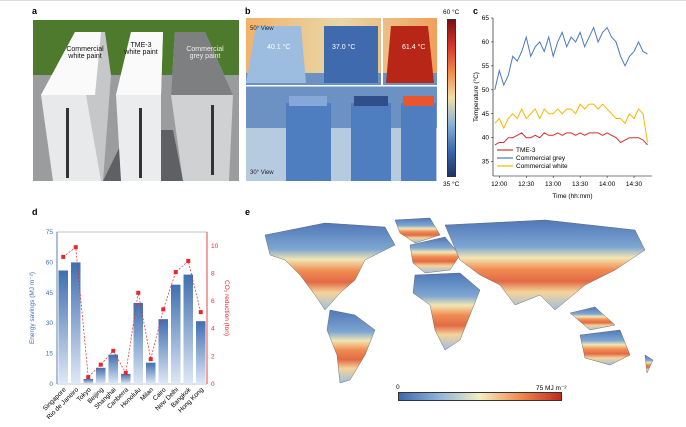 The image size is (686, 427). What do you see at coordinates (480, 396) in the screenshot?
I see `map-colorbar` at bounding box center [480, 396].